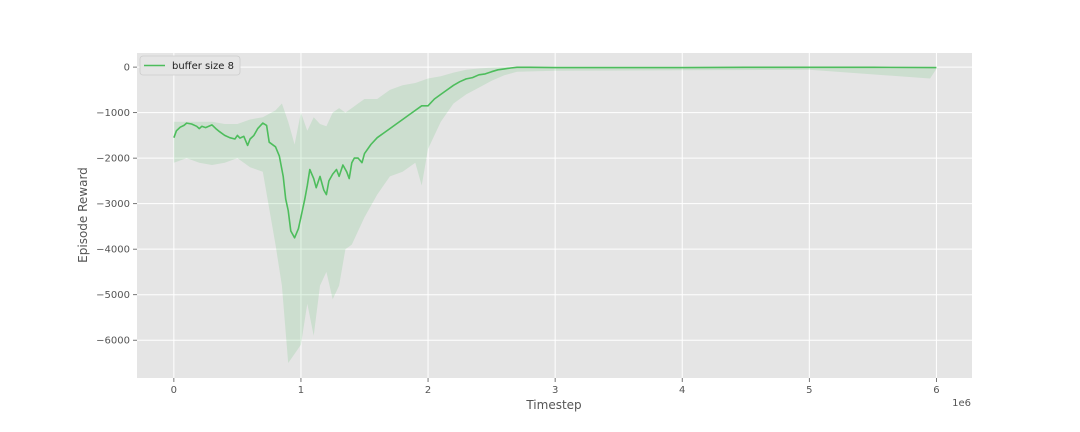 Image resolution: width=1080 pixels, height=432 pixels. I want to click on x-axis-ticks: 0 1 2 3 4 5 6, so click(555, 387).